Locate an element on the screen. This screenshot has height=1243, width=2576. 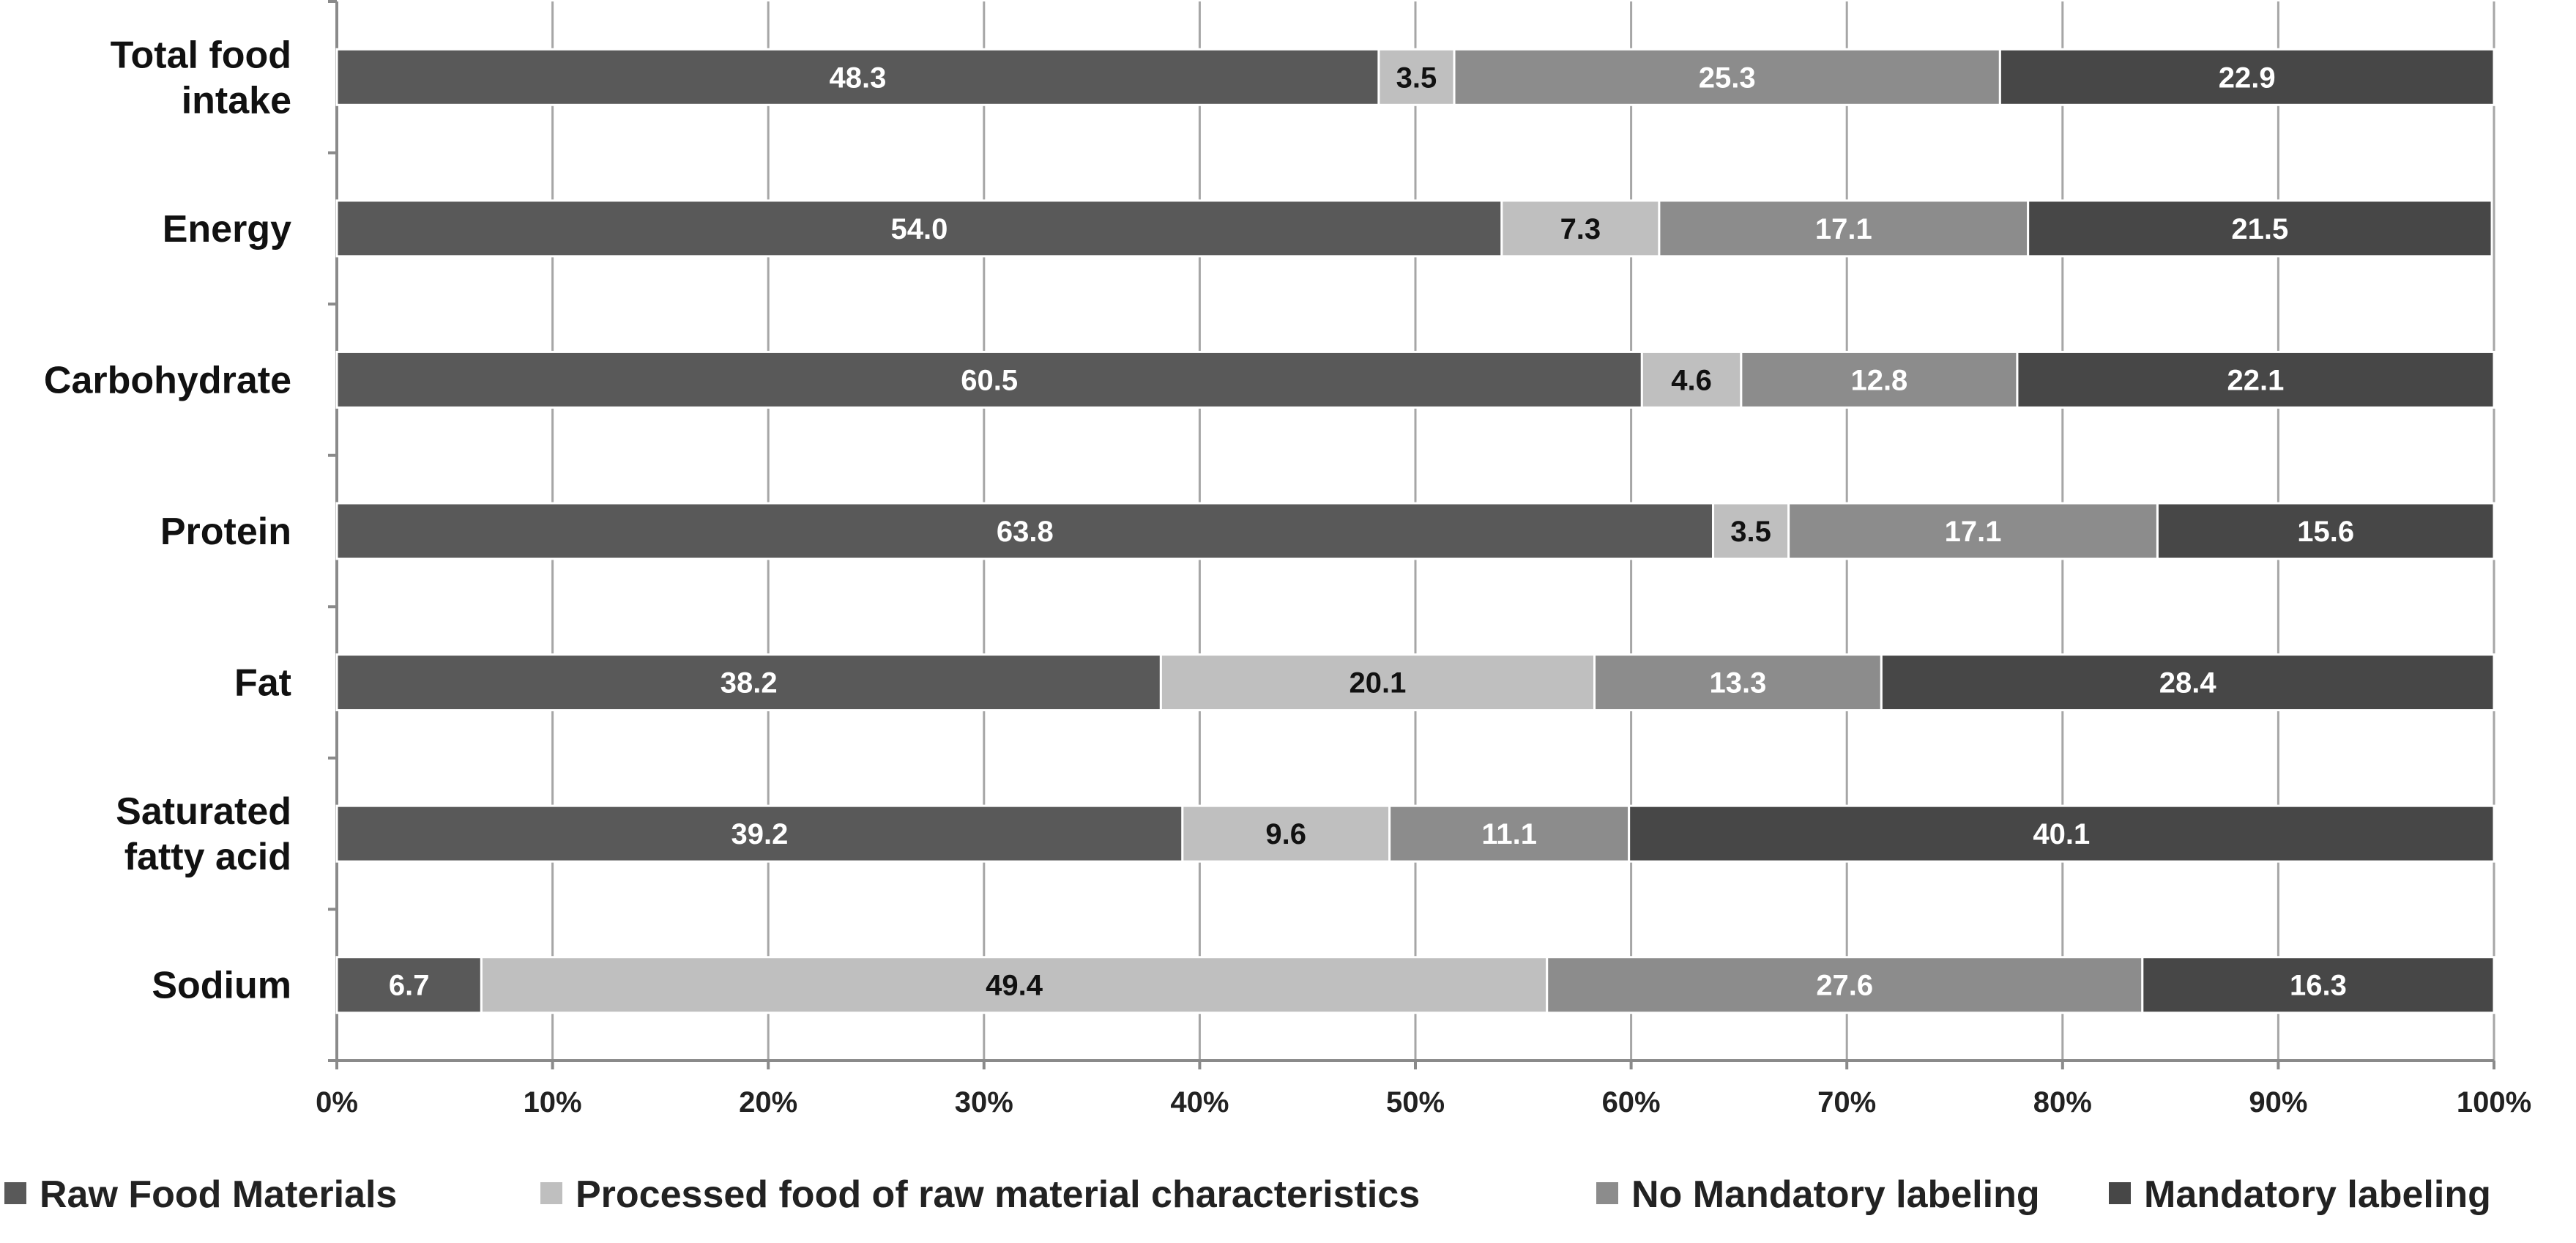
data-label: 11.1 is located at coordinates (1509, 834).